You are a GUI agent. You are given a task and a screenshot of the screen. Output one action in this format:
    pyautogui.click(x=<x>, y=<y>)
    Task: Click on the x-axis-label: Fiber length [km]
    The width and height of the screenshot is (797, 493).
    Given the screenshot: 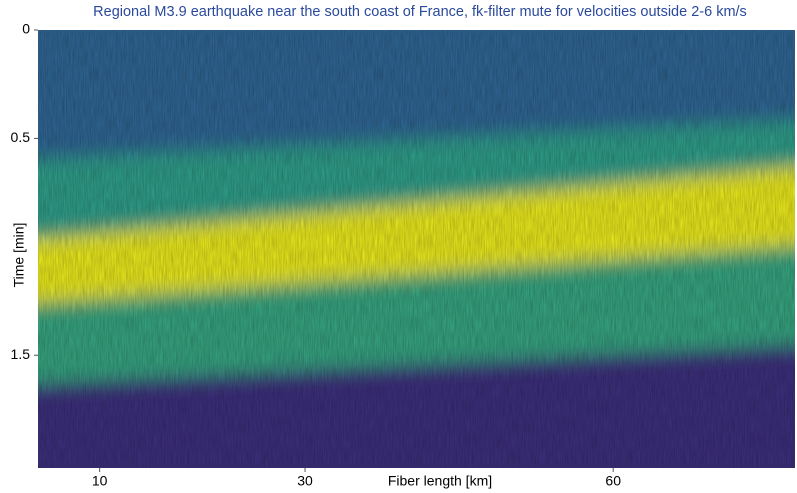 What is the action you would take?
    pyautogui.click(x=440, y=481)
    